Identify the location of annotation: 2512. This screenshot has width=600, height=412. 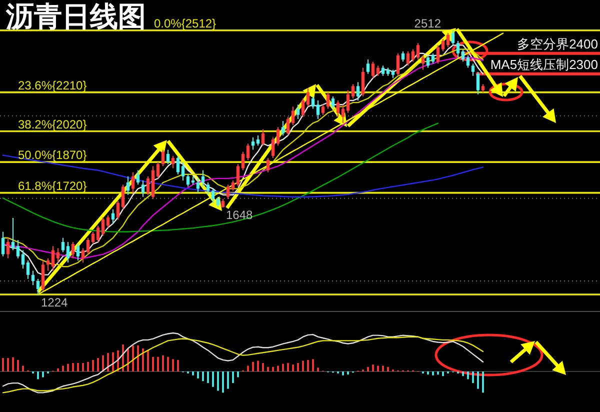
(428, 23).